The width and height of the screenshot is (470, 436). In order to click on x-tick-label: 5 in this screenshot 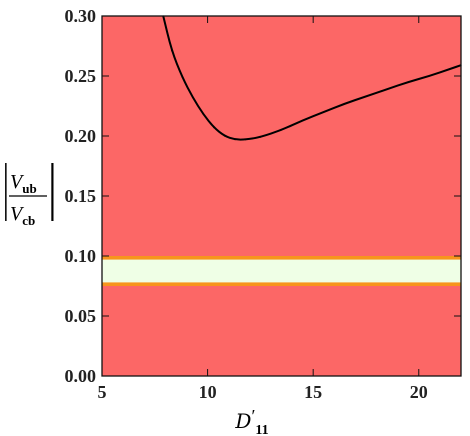, I will do `click(102, 392)`.